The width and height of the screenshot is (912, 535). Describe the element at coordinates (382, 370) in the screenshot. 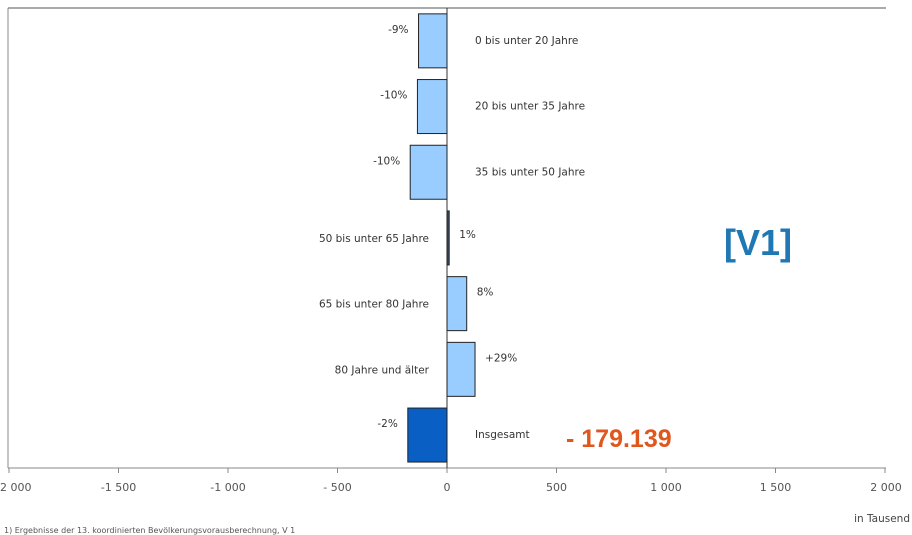

I see `category-label: 80 Jahre und älter` at that location.